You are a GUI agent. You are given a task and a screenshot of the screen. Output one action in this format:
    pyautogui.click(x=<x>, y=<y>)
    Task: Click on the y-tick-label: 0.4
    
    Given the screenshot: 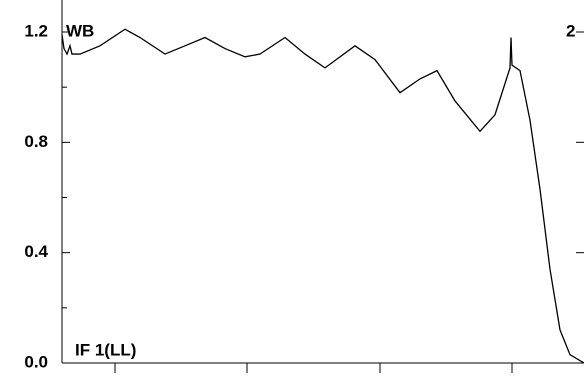 What is the action you would take?
    pyautogui.click(x=36, y=251)
    